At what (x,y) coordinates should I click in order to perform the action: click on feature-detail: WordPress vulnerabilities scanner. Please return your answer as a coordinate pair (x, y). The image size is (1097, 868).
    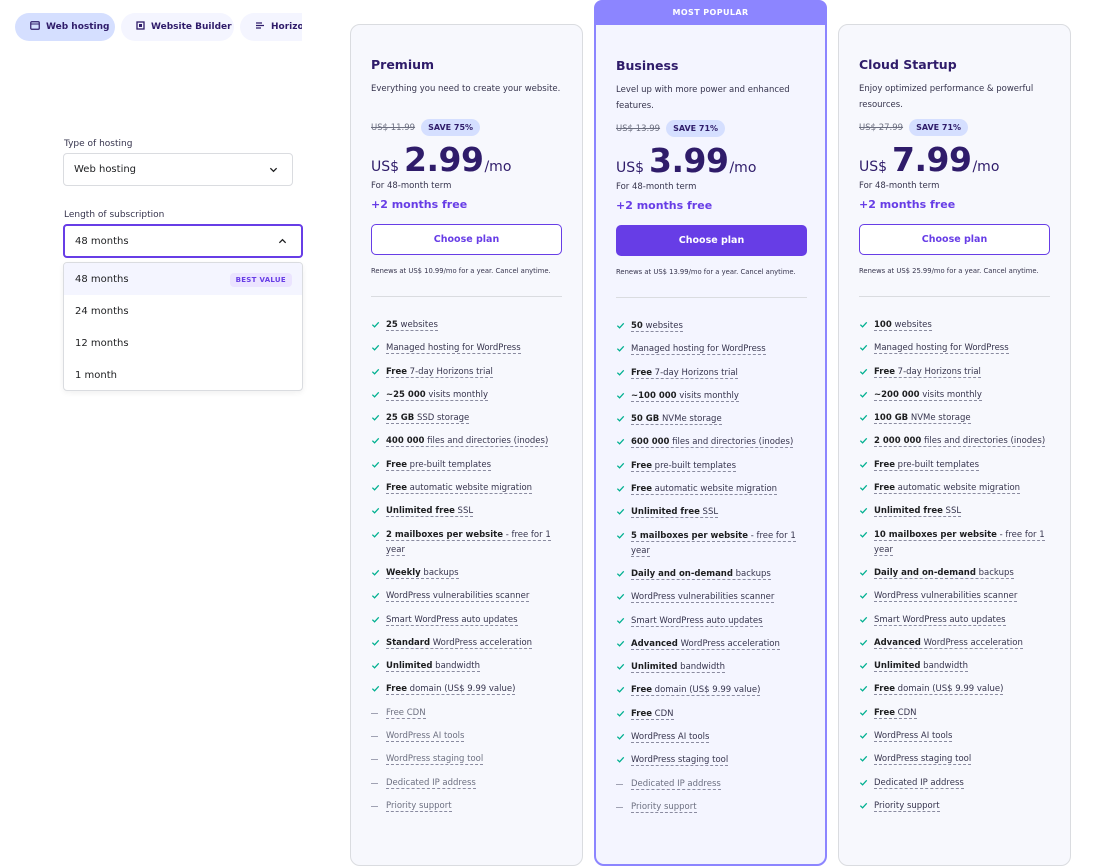
    Looking at the image, I should click on (703, 597).